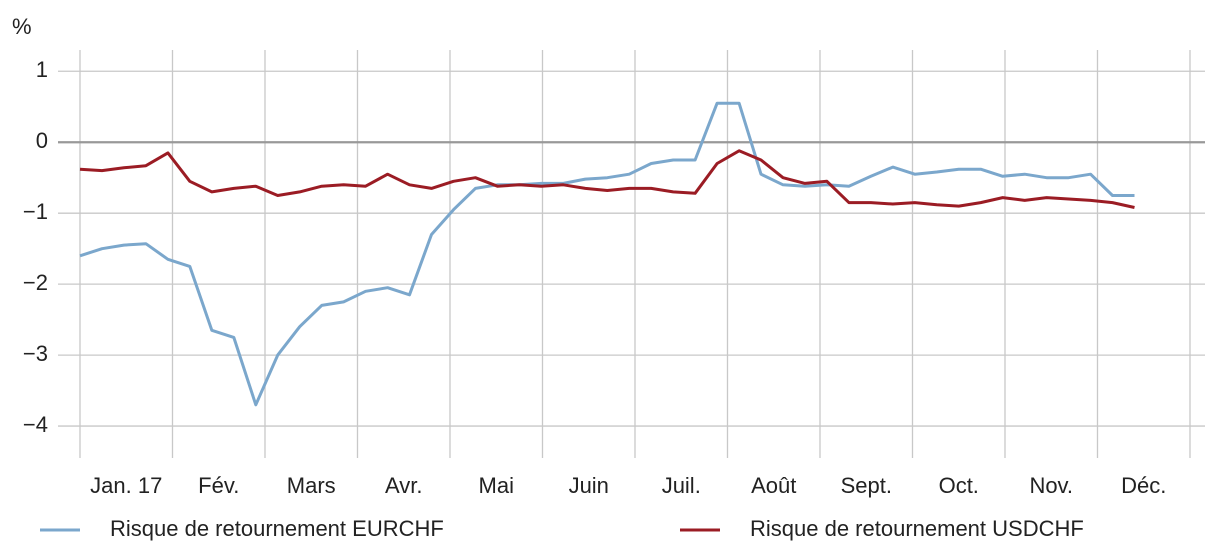 This screenshot has width=1219, height=556. What do you see at coordinates (35, 424) in the screenshot?
I see `y-tick-label: −4` at bounding box center [35, 424].